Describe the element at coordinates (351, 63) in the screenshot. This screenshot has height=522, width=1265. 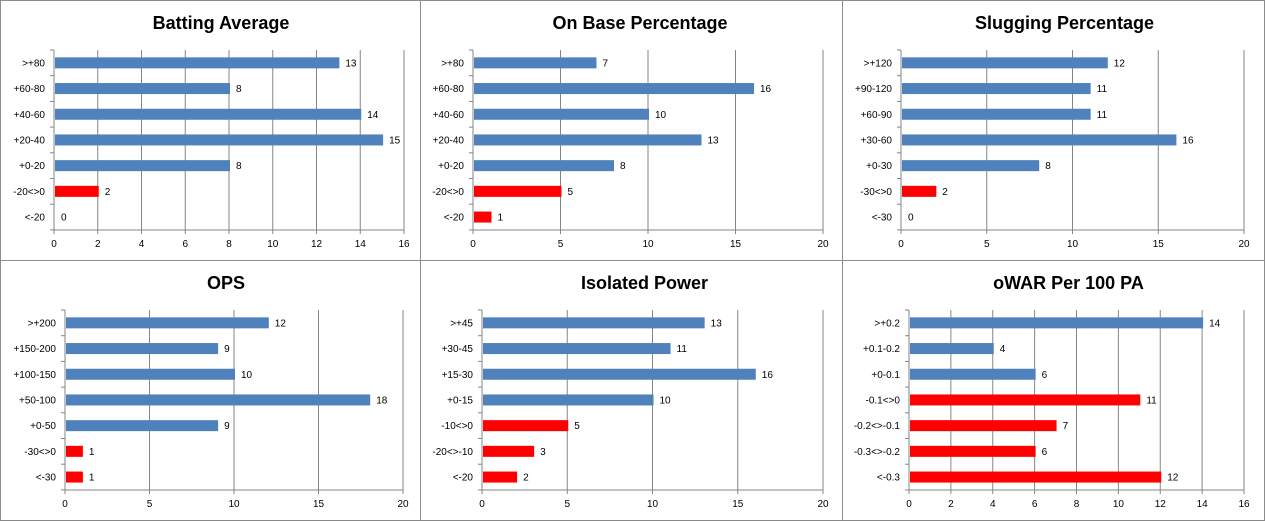
I see `data-label: 13` at that location.